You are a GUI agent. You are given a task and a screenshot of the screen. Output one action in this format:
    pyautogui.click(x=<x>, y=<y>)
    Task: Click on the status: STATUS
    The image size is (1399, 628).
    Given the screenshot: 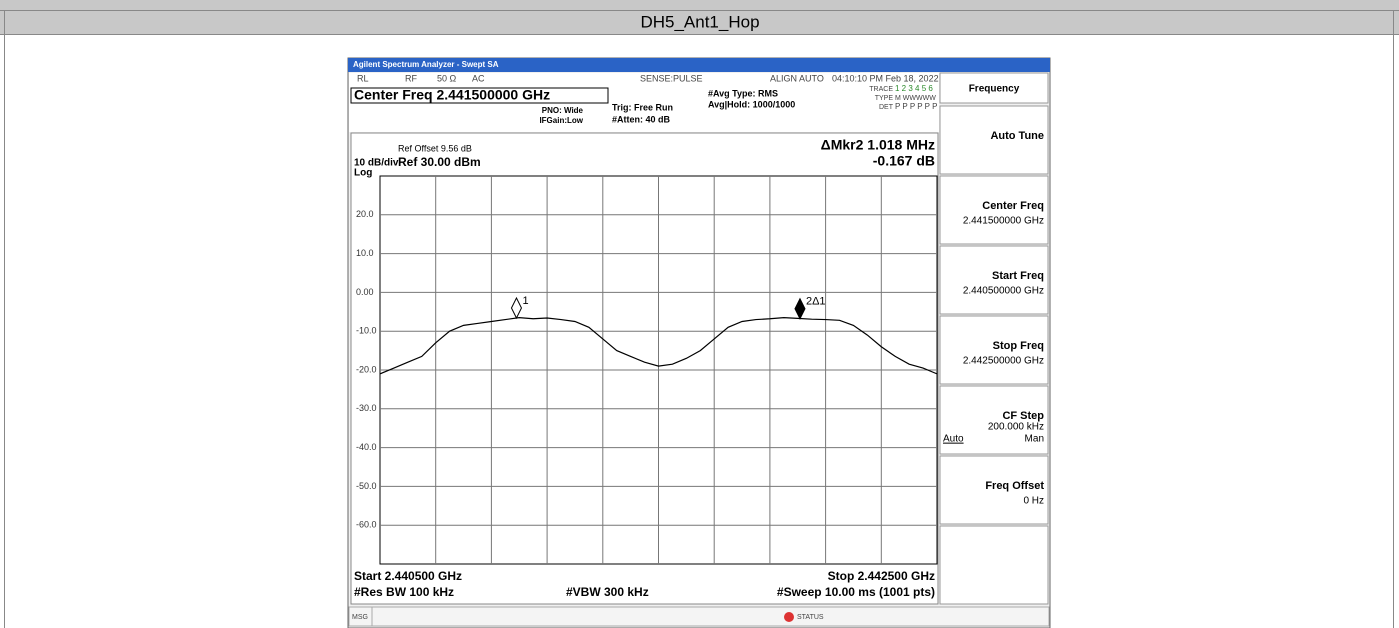 What is the action you would take?
    pyautogui.click(x=810, y=617)
    